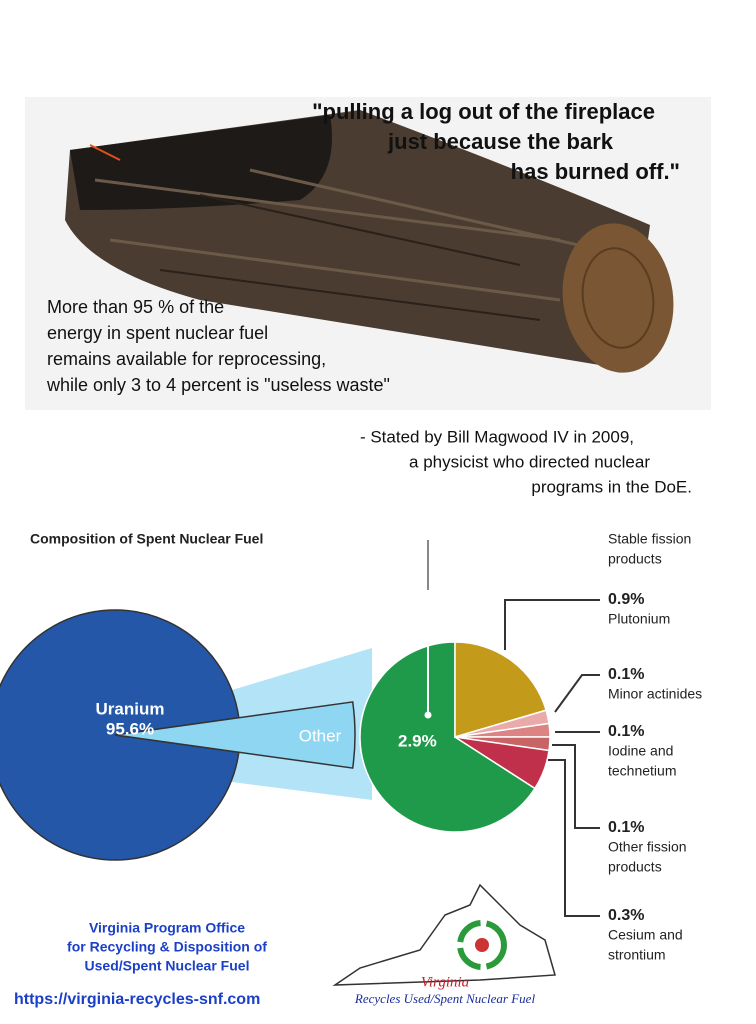  Describe the element at coordinates (135, 307) in the screenshot. I see `note-line: More than 95 % of the` at that location.